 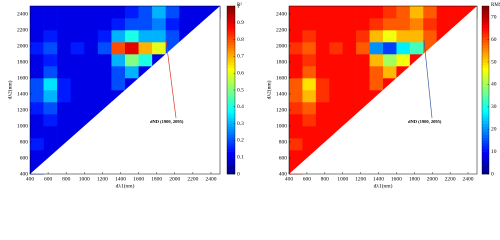 What do you see at coordinates (120, 179) in the screenshot?
I see `x-tick-label: 1400` at bounding box center [120, 179].